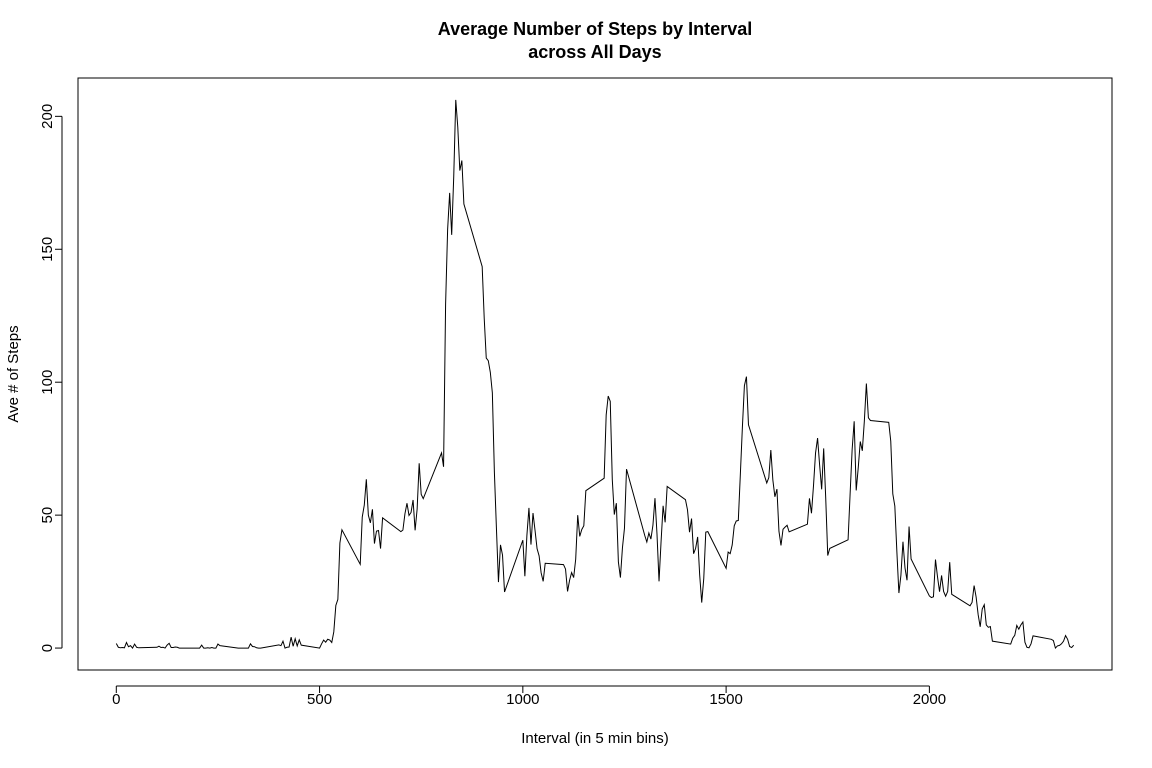 This screenshot has width=1152, height=768. What do you see at coordinates (47, 648) in the screenshot?
I see `y-tick-label: 0` at bounding box center [47, 648].